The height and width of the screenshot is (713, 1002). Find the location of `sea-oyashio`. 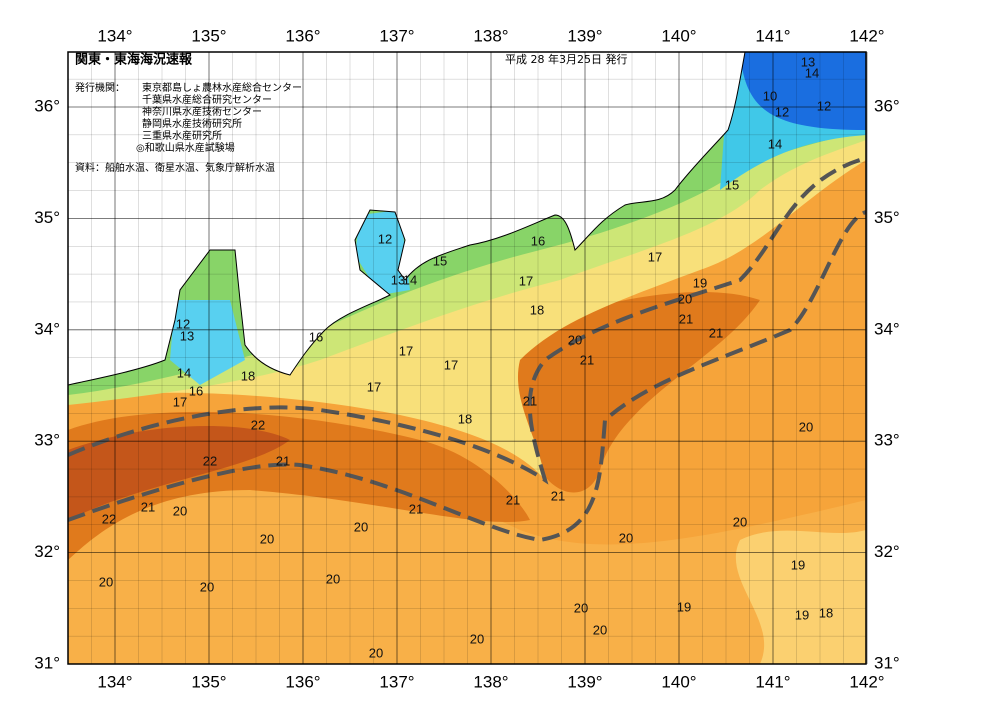

sea-oyashio is located at coordinates (803, 91).